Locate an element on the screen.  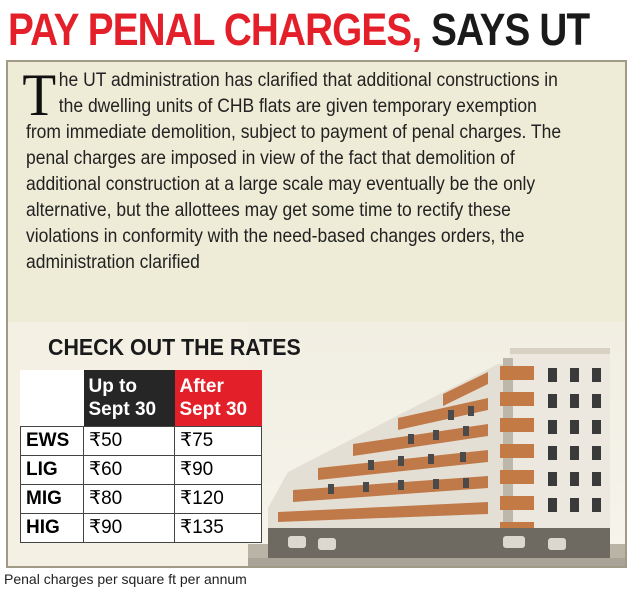
upto-rate-cell: ₹80 is located at coordinates (129, 499).